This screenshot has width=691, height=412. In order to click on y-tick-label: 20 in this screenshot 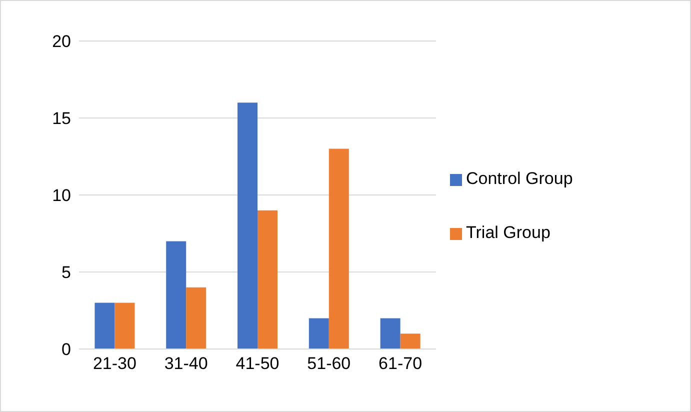, I will do `click(61, 42)`.